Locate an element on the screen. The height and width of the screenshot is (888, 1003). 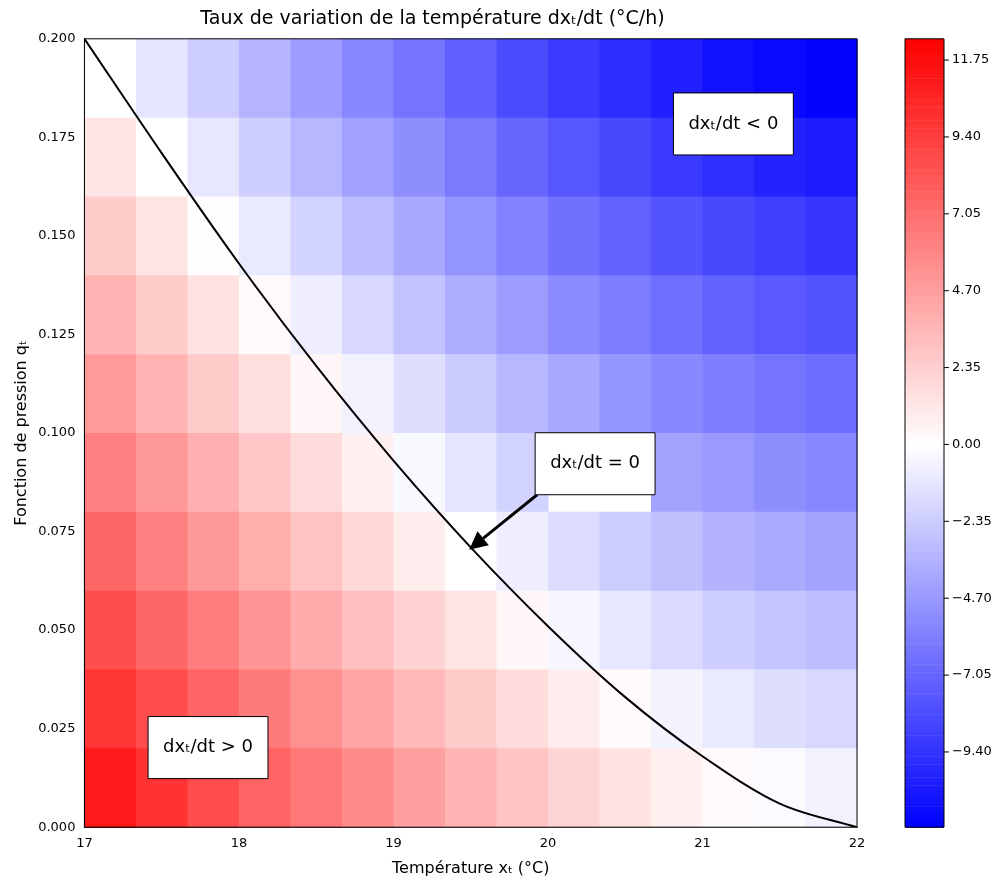
annotation: dxₜ/dt < 0 is located at coordinates (733, 122).